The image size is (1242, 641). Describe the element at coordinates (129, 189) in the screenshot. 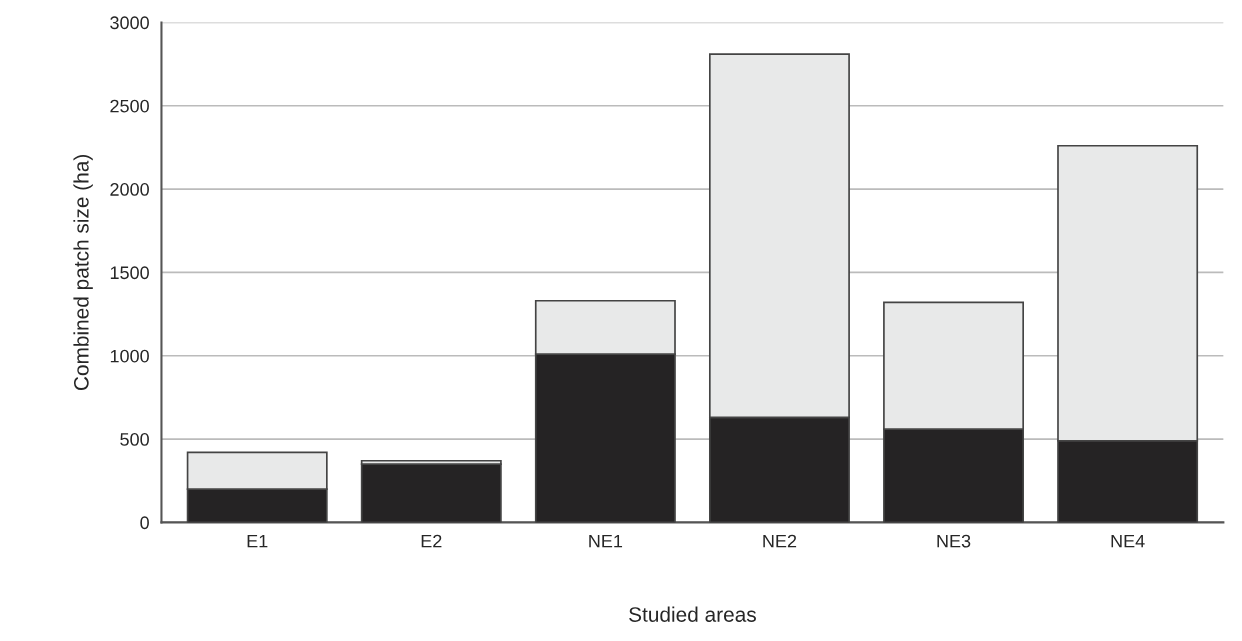

I see `y-tick-label: 2000` at that location.